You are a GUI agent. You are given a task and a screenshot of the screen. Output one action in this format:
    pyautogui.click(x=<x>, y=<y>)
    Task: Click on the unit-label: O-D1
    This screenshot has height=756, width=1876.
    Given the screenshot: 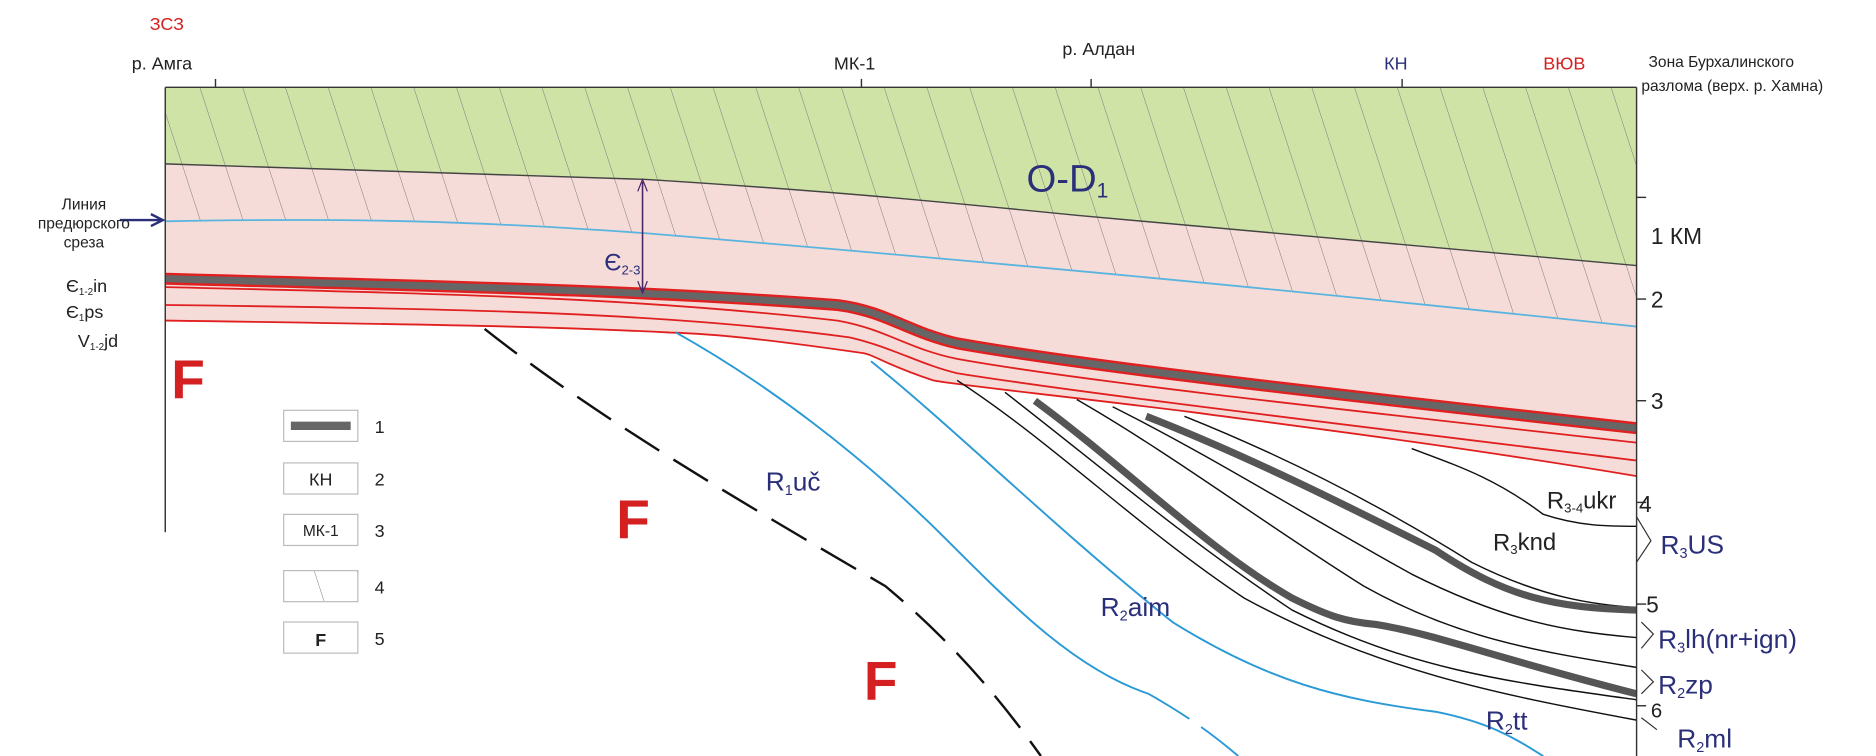 What is the action you would take?
    pyautogui.click(x=1068, y=179)
    